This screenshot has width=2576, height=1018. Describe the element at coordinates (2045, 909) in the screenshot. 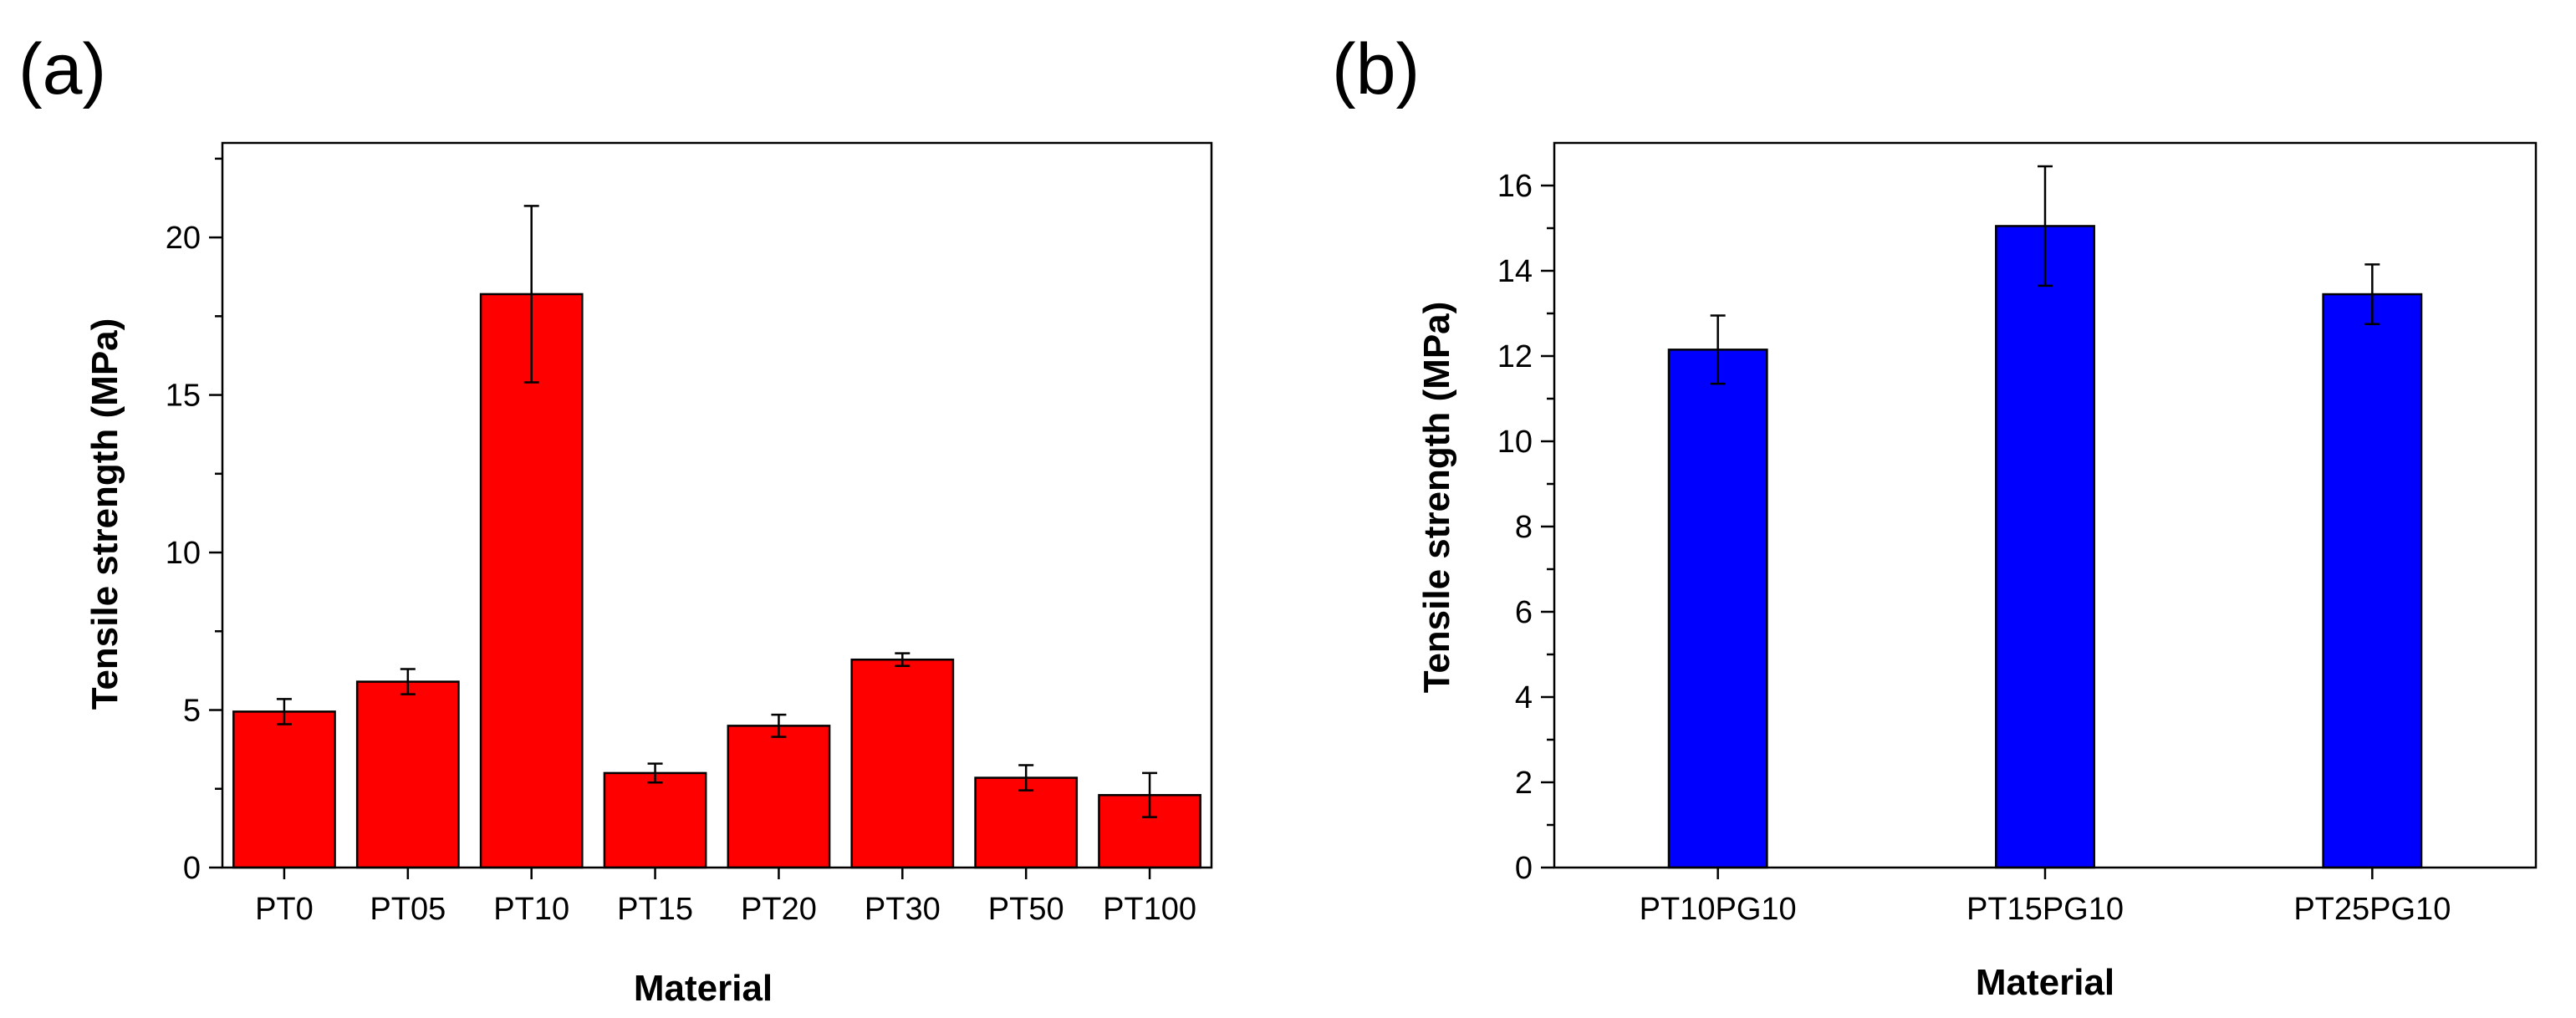

I see `panel-b-x-tick-label: PT15PG10` at that location.